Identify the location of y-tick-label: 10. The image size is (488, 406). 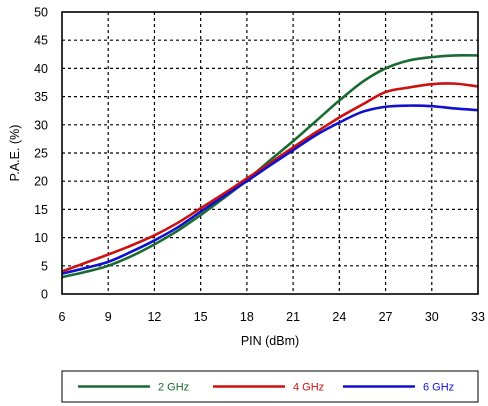
(41, 238).